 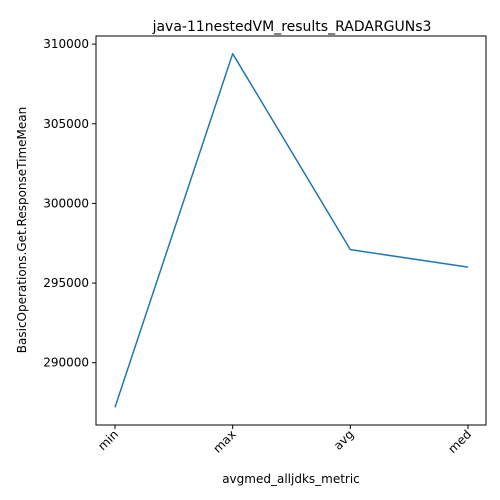 I want to click on y-tick-label: 295000, so click(x=66, y=283).